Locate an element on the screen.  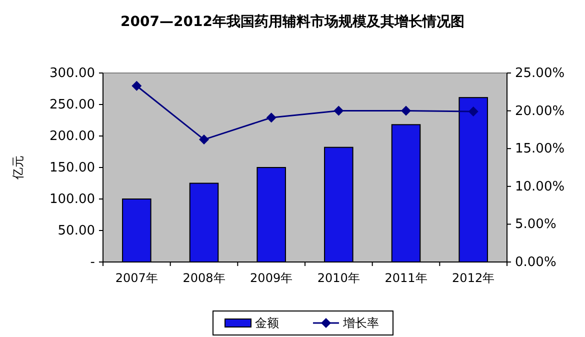
x-tick-label: 2007年 is located at coordinates (136, 278).